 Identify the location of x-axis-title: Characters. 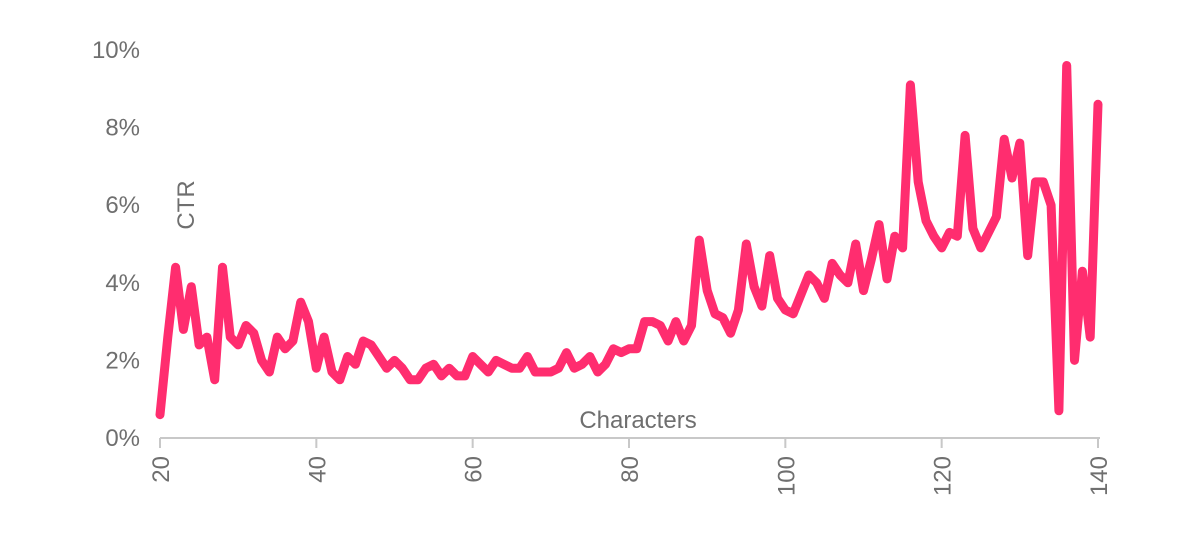
(637, 420).